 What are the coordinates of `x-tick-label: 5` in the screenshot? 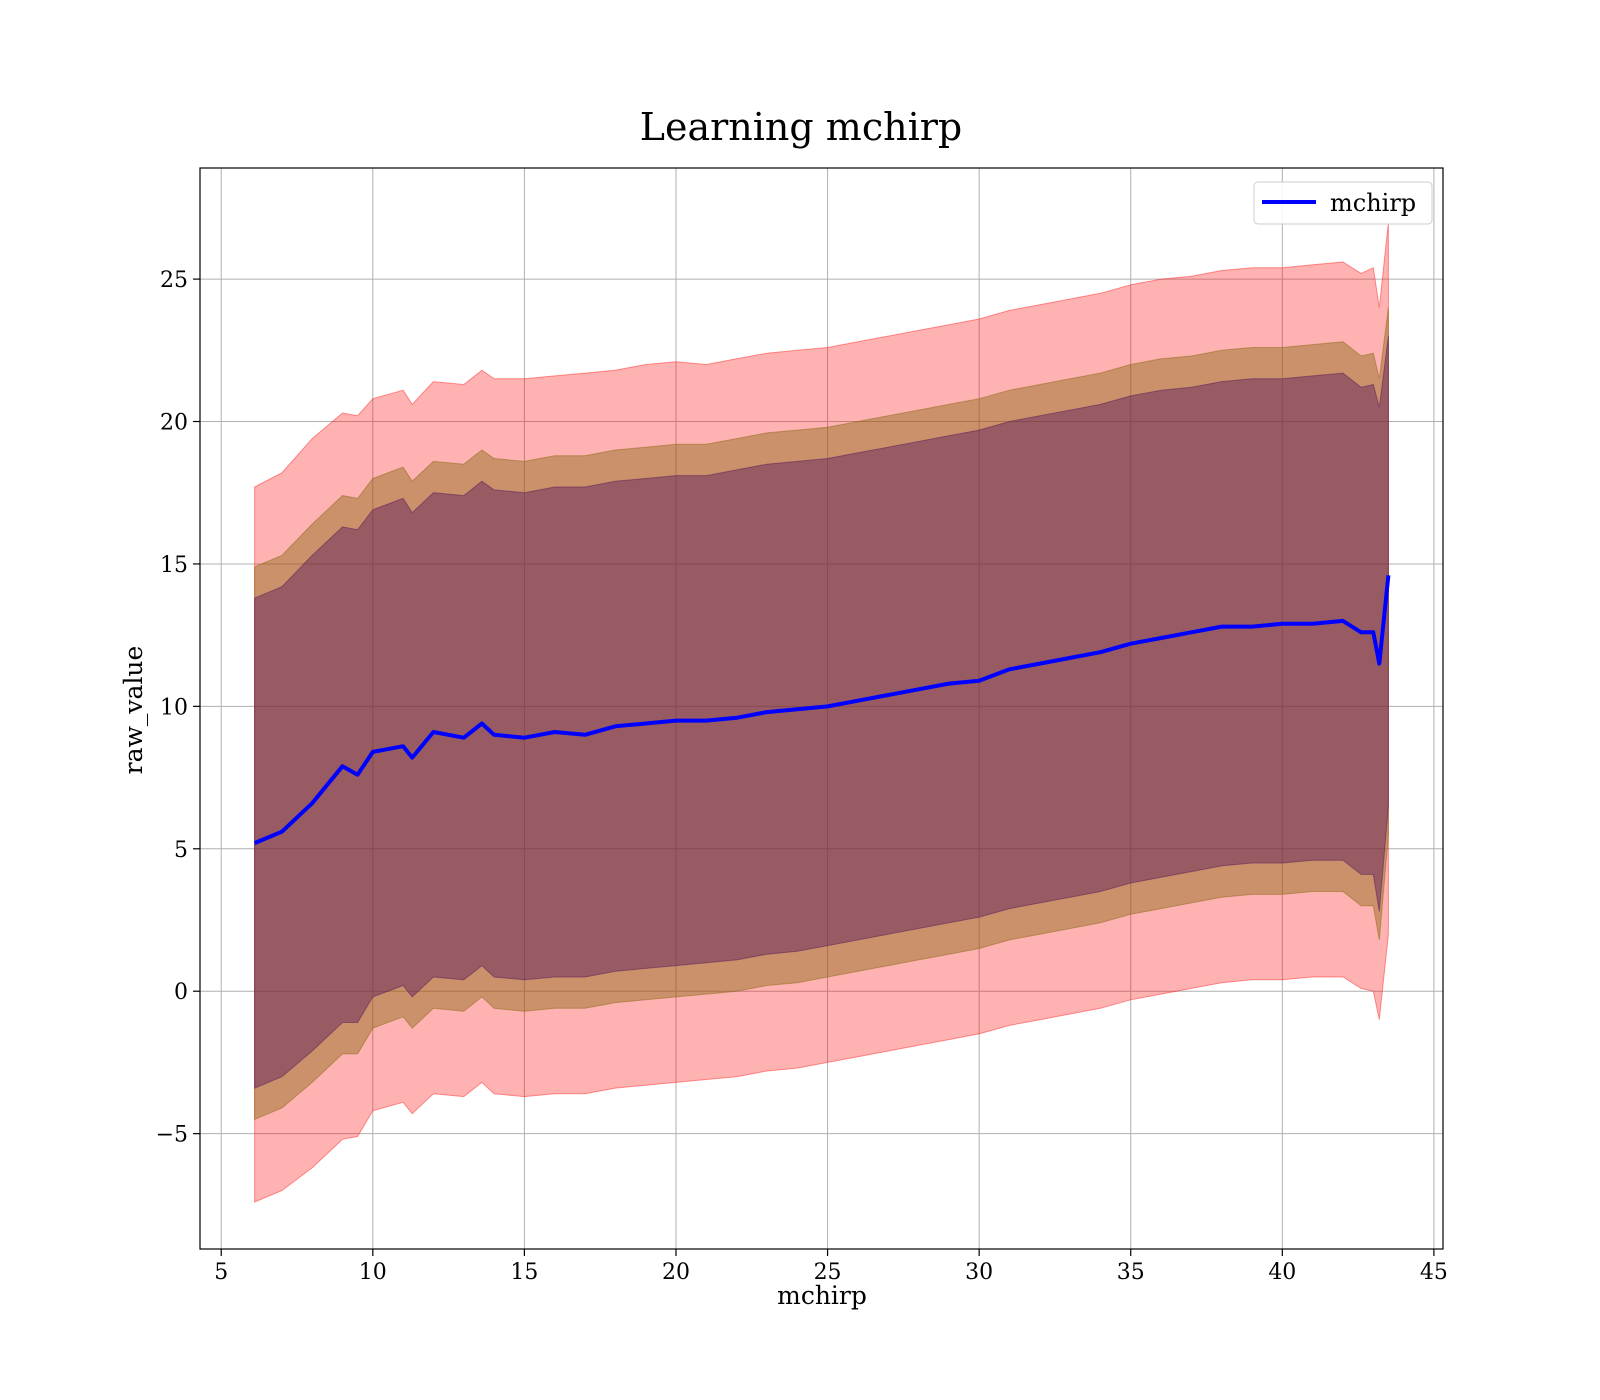 It's located at (221, 1272).